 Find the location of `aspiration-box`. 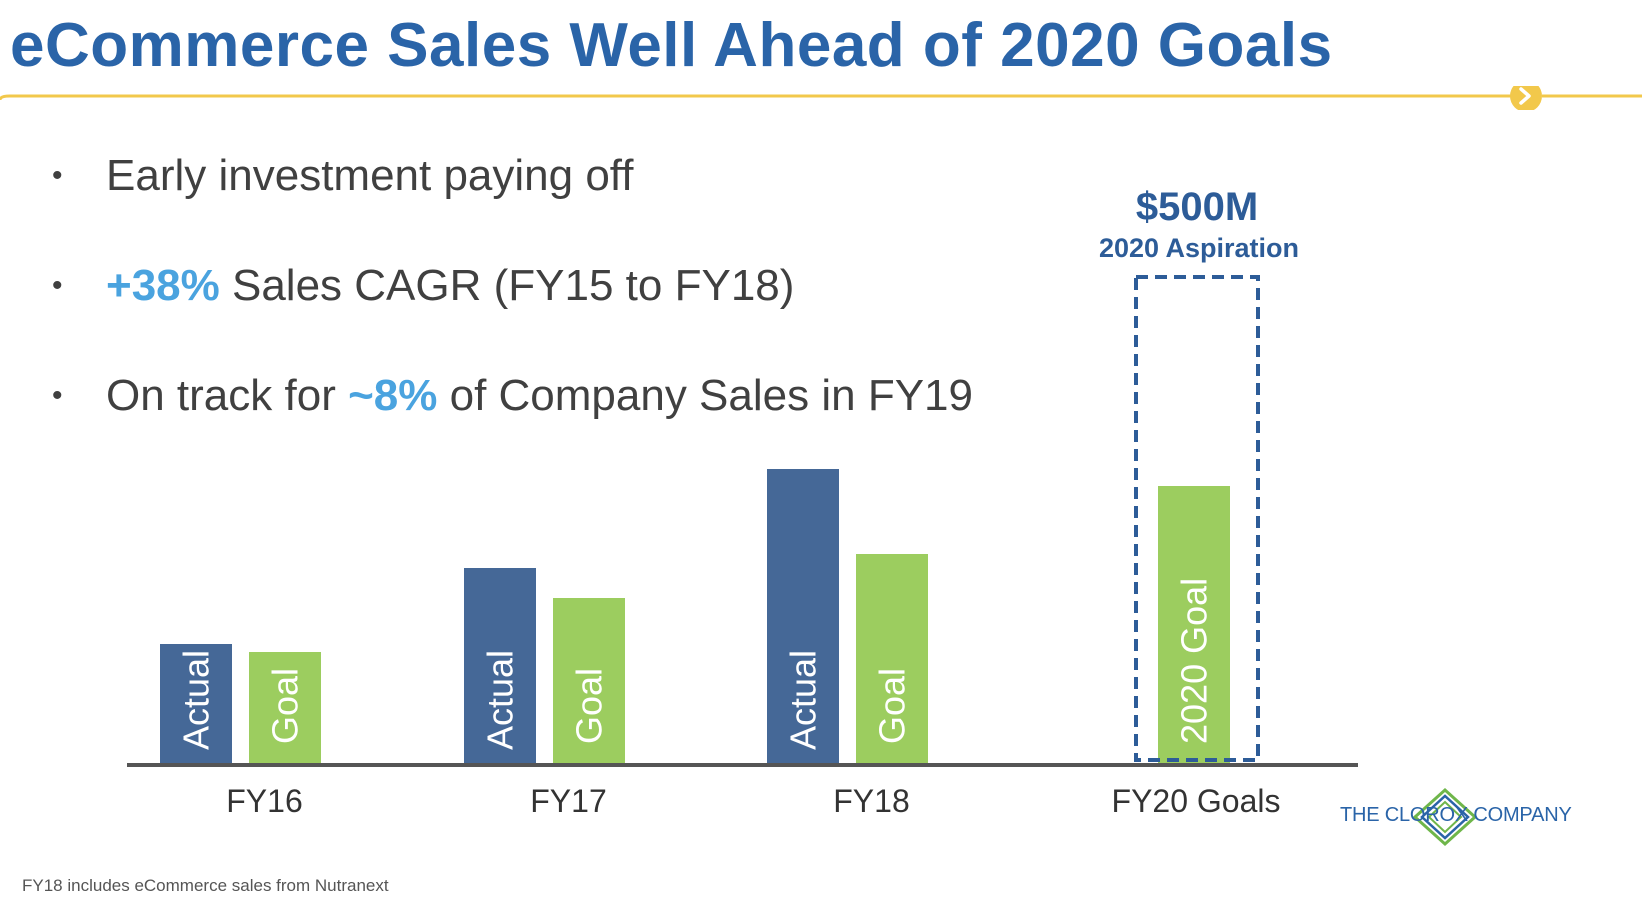

aspiration-box is located at coordinates (1197, 518).